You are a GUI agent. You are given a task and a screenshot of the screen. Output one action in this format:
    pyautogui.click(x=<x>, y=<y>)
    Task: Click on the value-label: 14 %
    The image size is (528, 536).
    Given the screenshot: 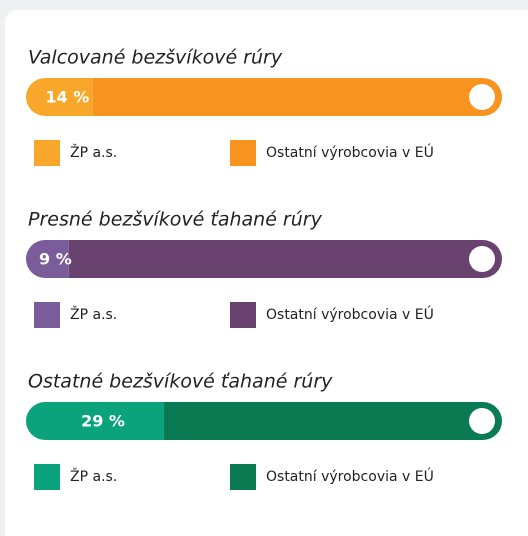 What is the action you would take?
    pyautogui.click(x=67, y=97)
    